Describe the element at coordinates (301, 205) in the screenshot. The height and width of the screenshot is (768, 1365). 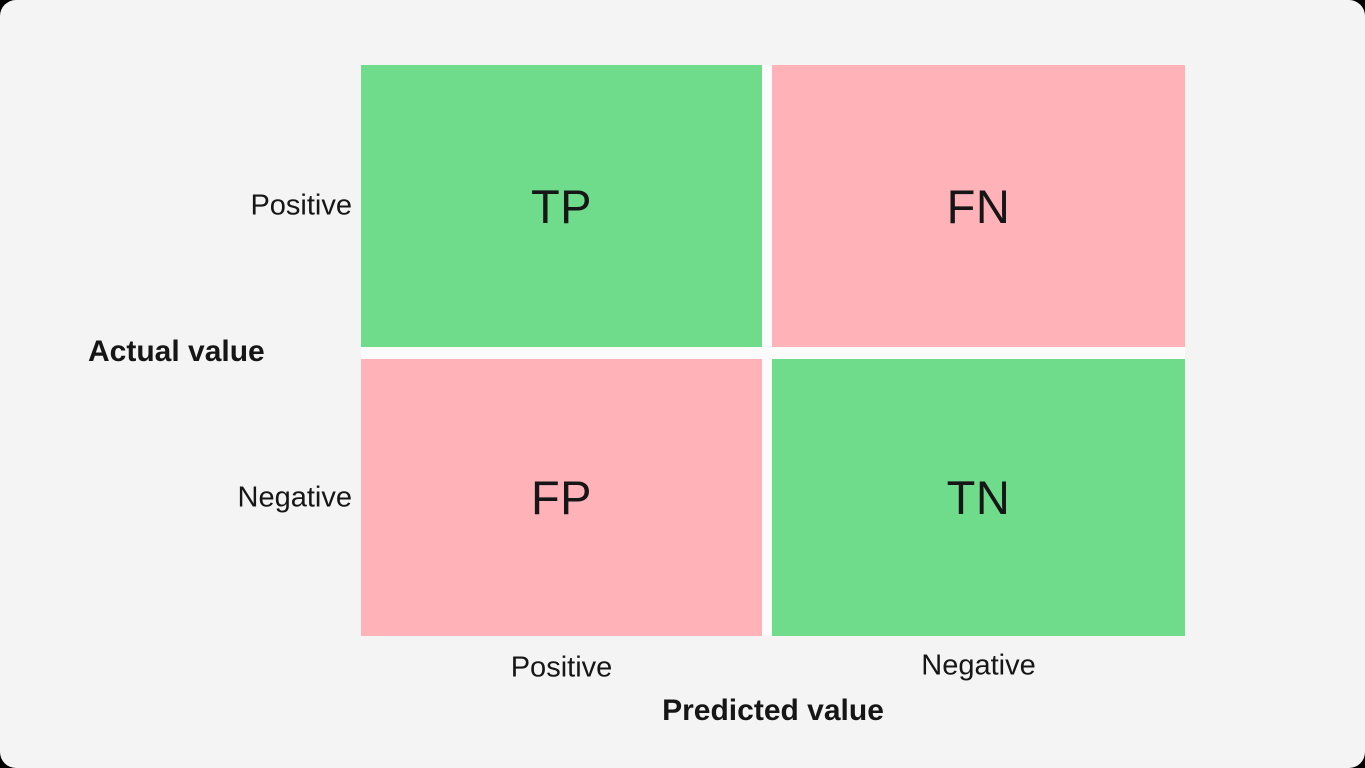
I see `row-label-positive: Positive` at that location.